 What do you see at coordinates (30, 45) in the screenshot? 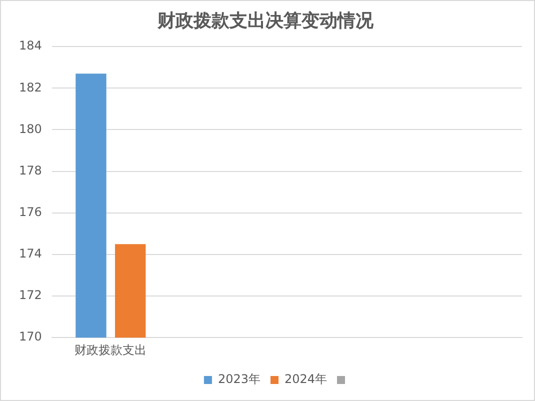
I see `y-tick-label: 184` at bounding box center [30, 45].